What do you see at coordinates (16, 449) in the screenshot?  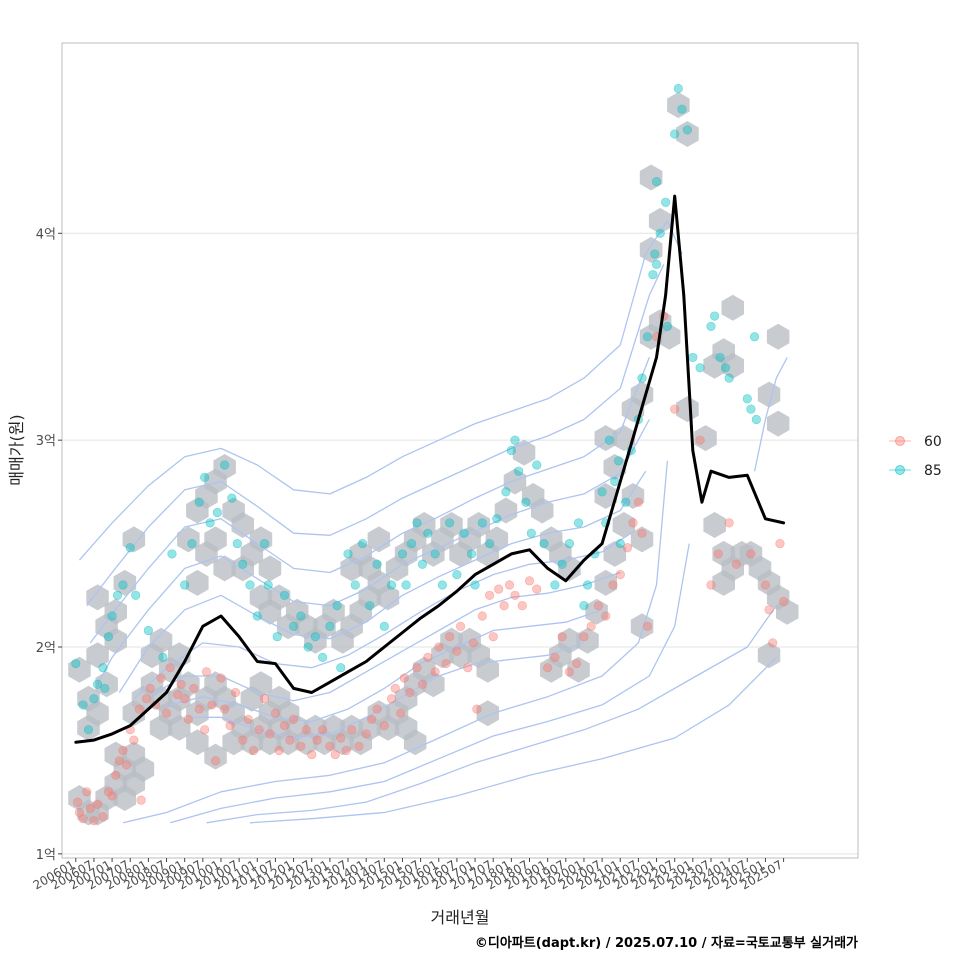 I see `y-axis-title: 매매가(원)` at bounding box center [16, 449].